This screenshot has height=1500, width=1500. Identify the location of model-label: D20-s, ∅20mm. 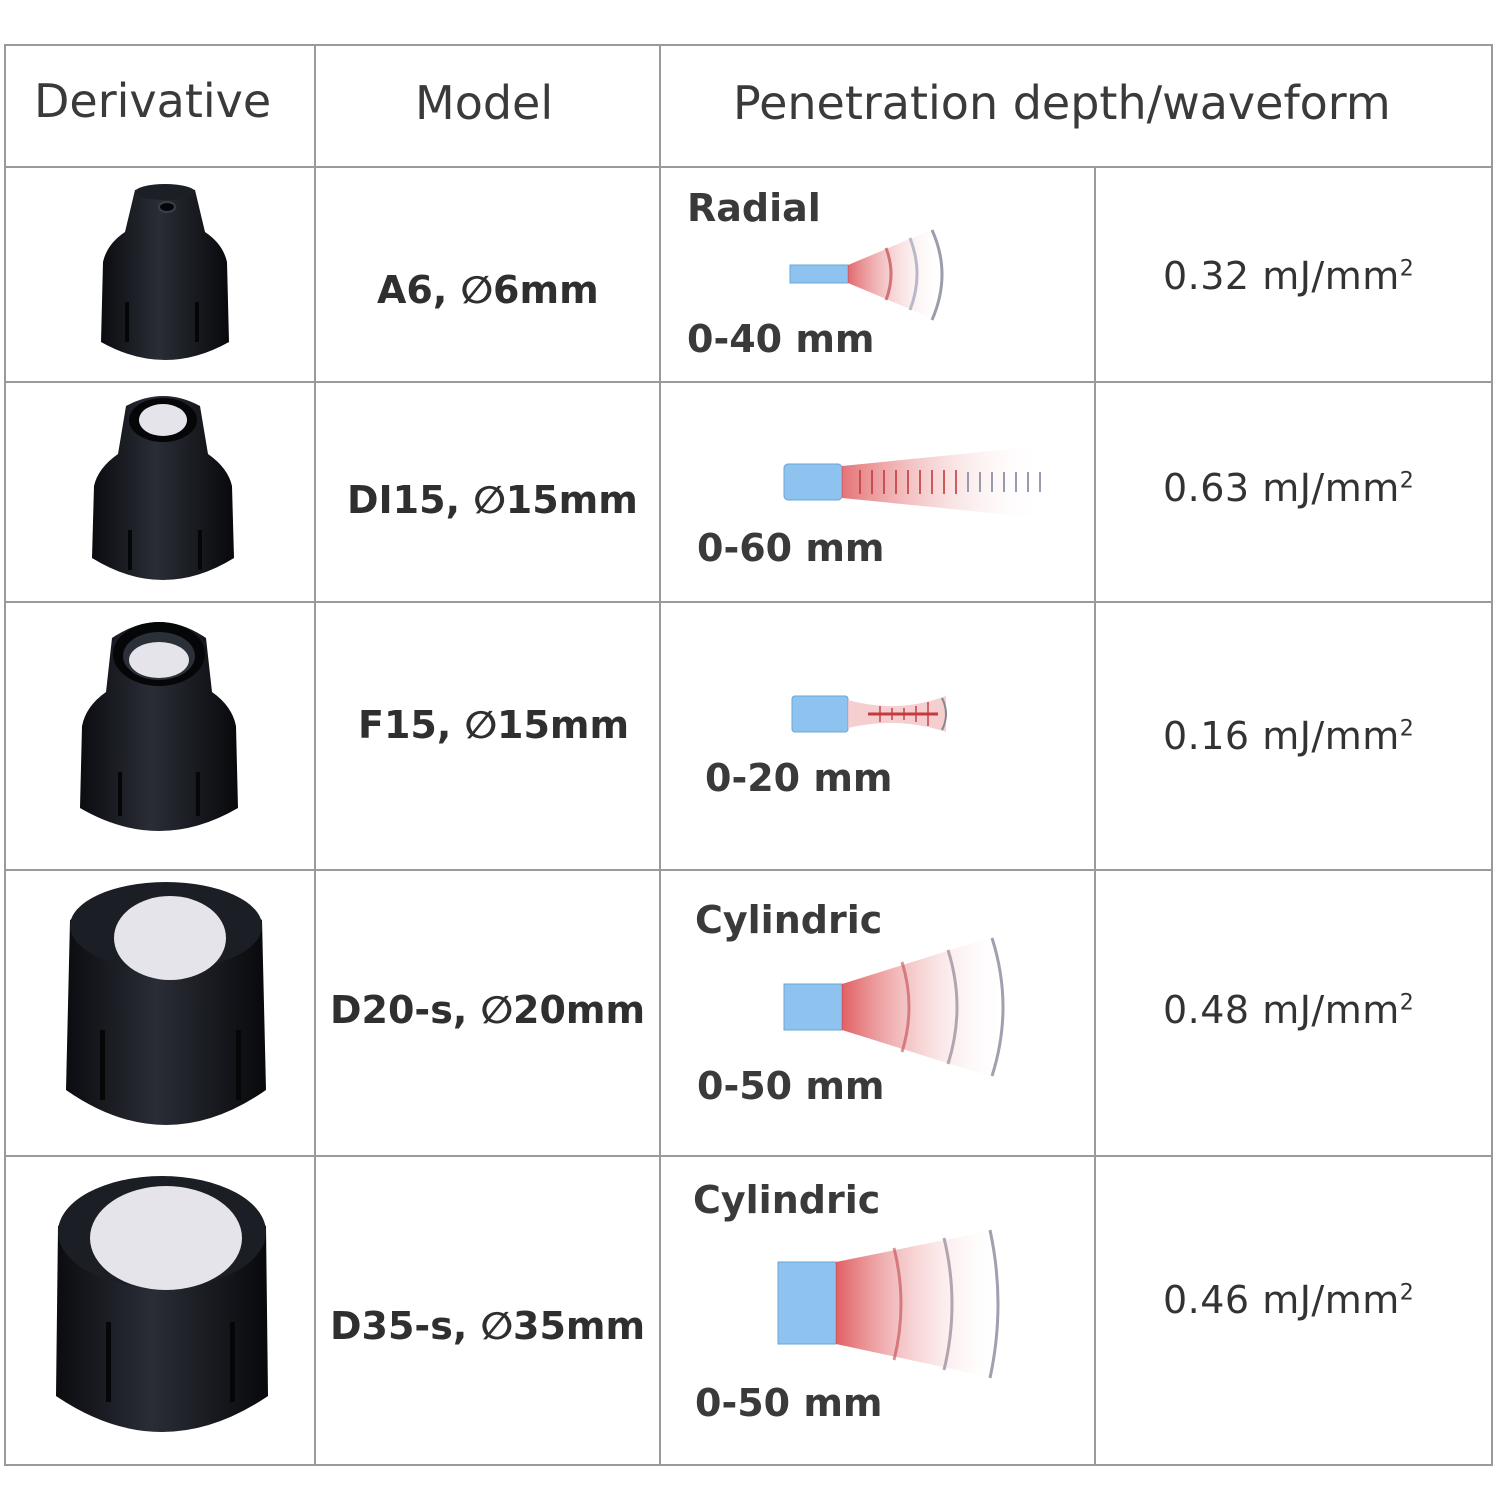
(488, 1010).